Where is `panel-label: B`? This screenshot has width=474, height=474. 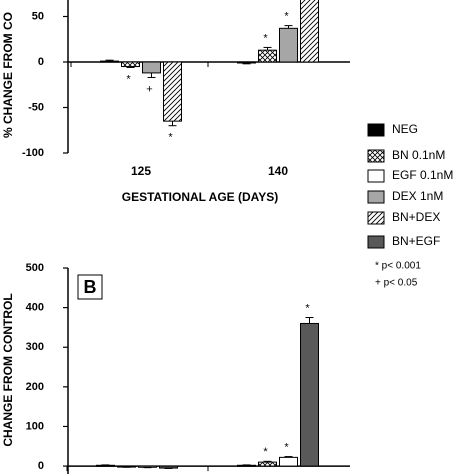
panel-label: B is located at coordinates (90, 287).